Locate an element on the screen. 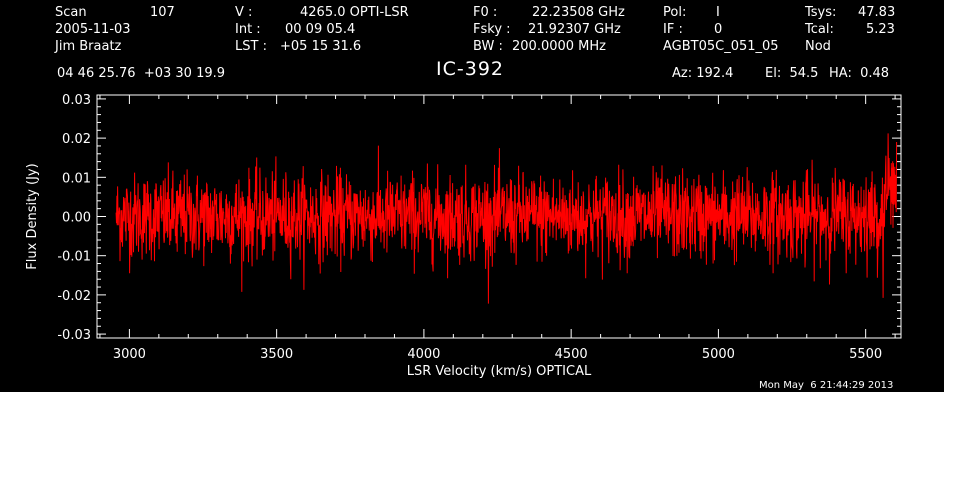 The height and width of the screenshot is (490, 962). velocity-label: V : is located at coordinates (244, 12).